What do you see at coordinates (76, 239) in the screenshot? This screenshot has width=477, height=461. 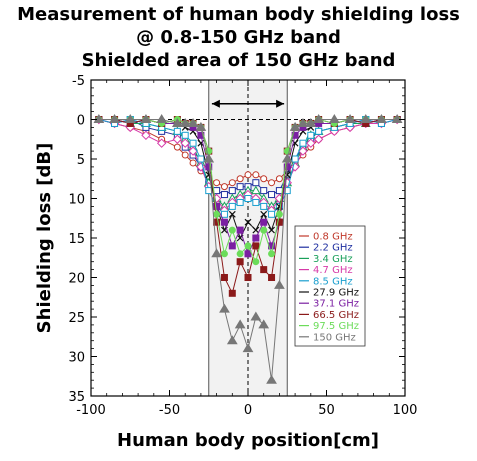 I see `y-tick-label: 15` at bounding box center [76, 239].